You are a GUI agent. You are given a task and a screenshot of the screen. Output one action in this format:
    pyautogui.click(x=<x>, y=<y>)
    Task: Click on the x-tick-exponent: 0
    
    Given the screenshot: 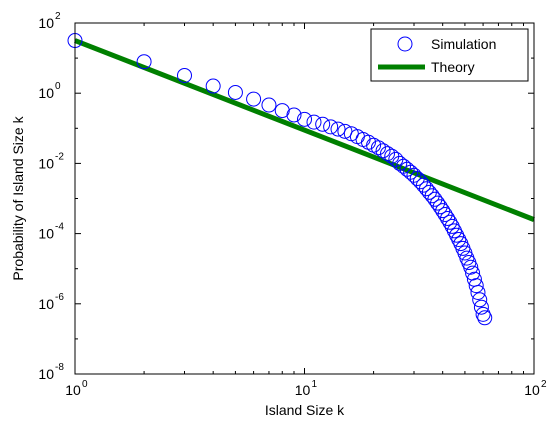 What is the action you would take?
    pyautogui.click(x=85, y=384)
    